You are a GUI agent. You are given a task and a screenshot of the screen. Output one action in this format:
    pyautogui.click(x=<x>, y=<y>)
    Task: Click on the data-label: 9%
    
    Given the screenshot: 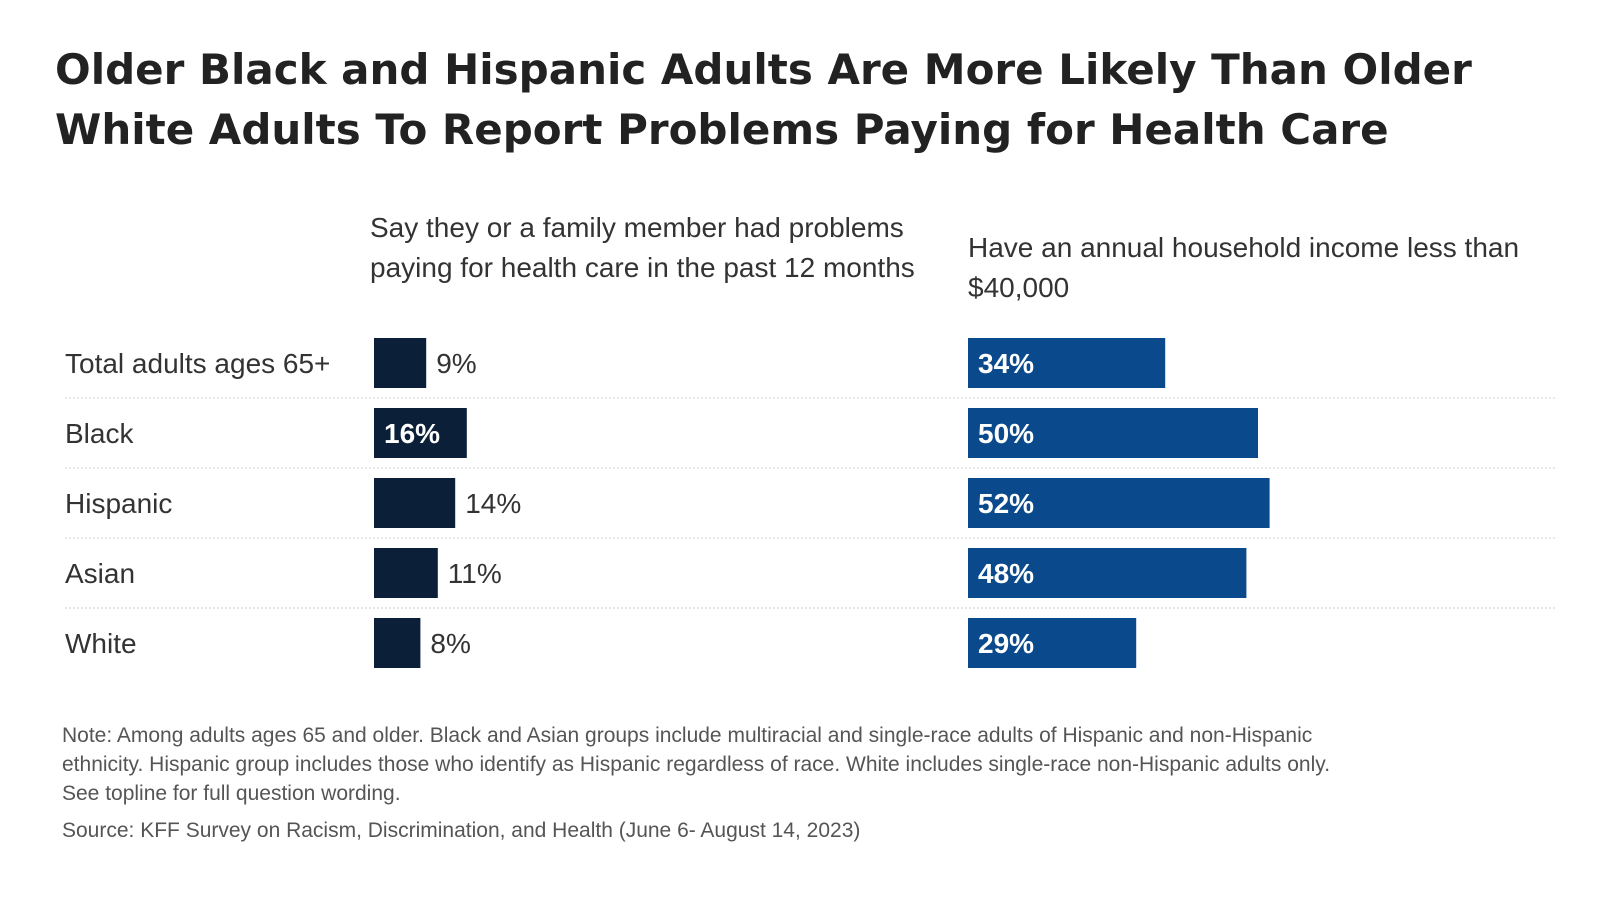 What is the action you would take?
    pyautogui.click(x=456, y=363)
    